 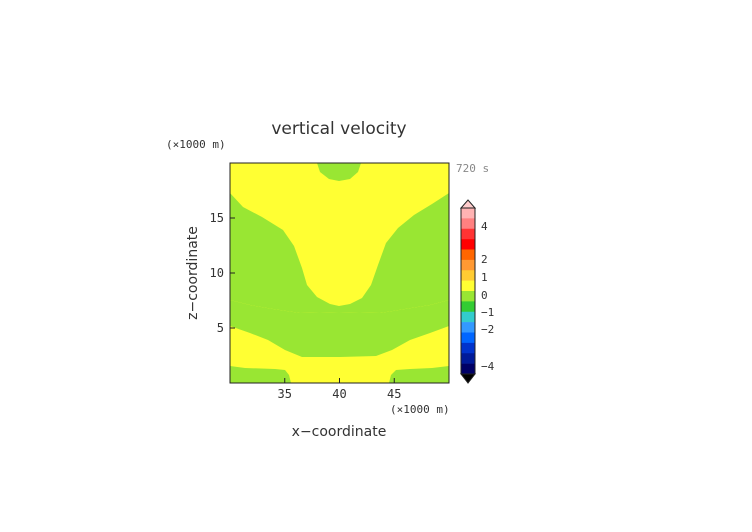 What do you see at coordinates (394, 394) in the screenshot?
I see `x-tick-label-2: 45` at bounding box center [394, 394].